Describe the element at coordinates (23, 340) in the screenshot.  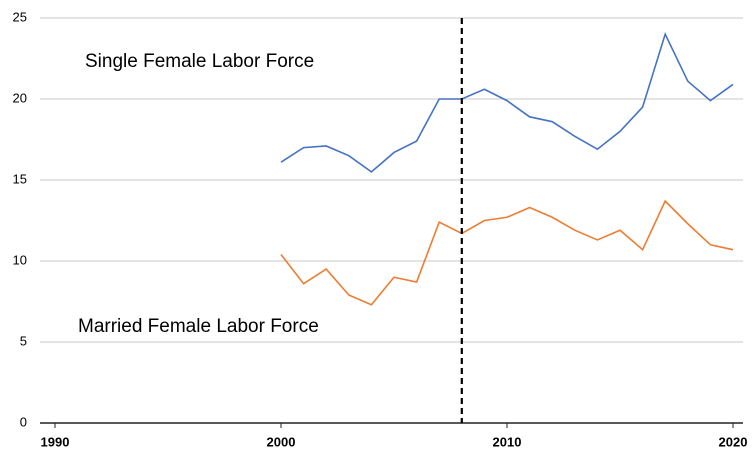
I see `y-tick-label: 5` at that location.